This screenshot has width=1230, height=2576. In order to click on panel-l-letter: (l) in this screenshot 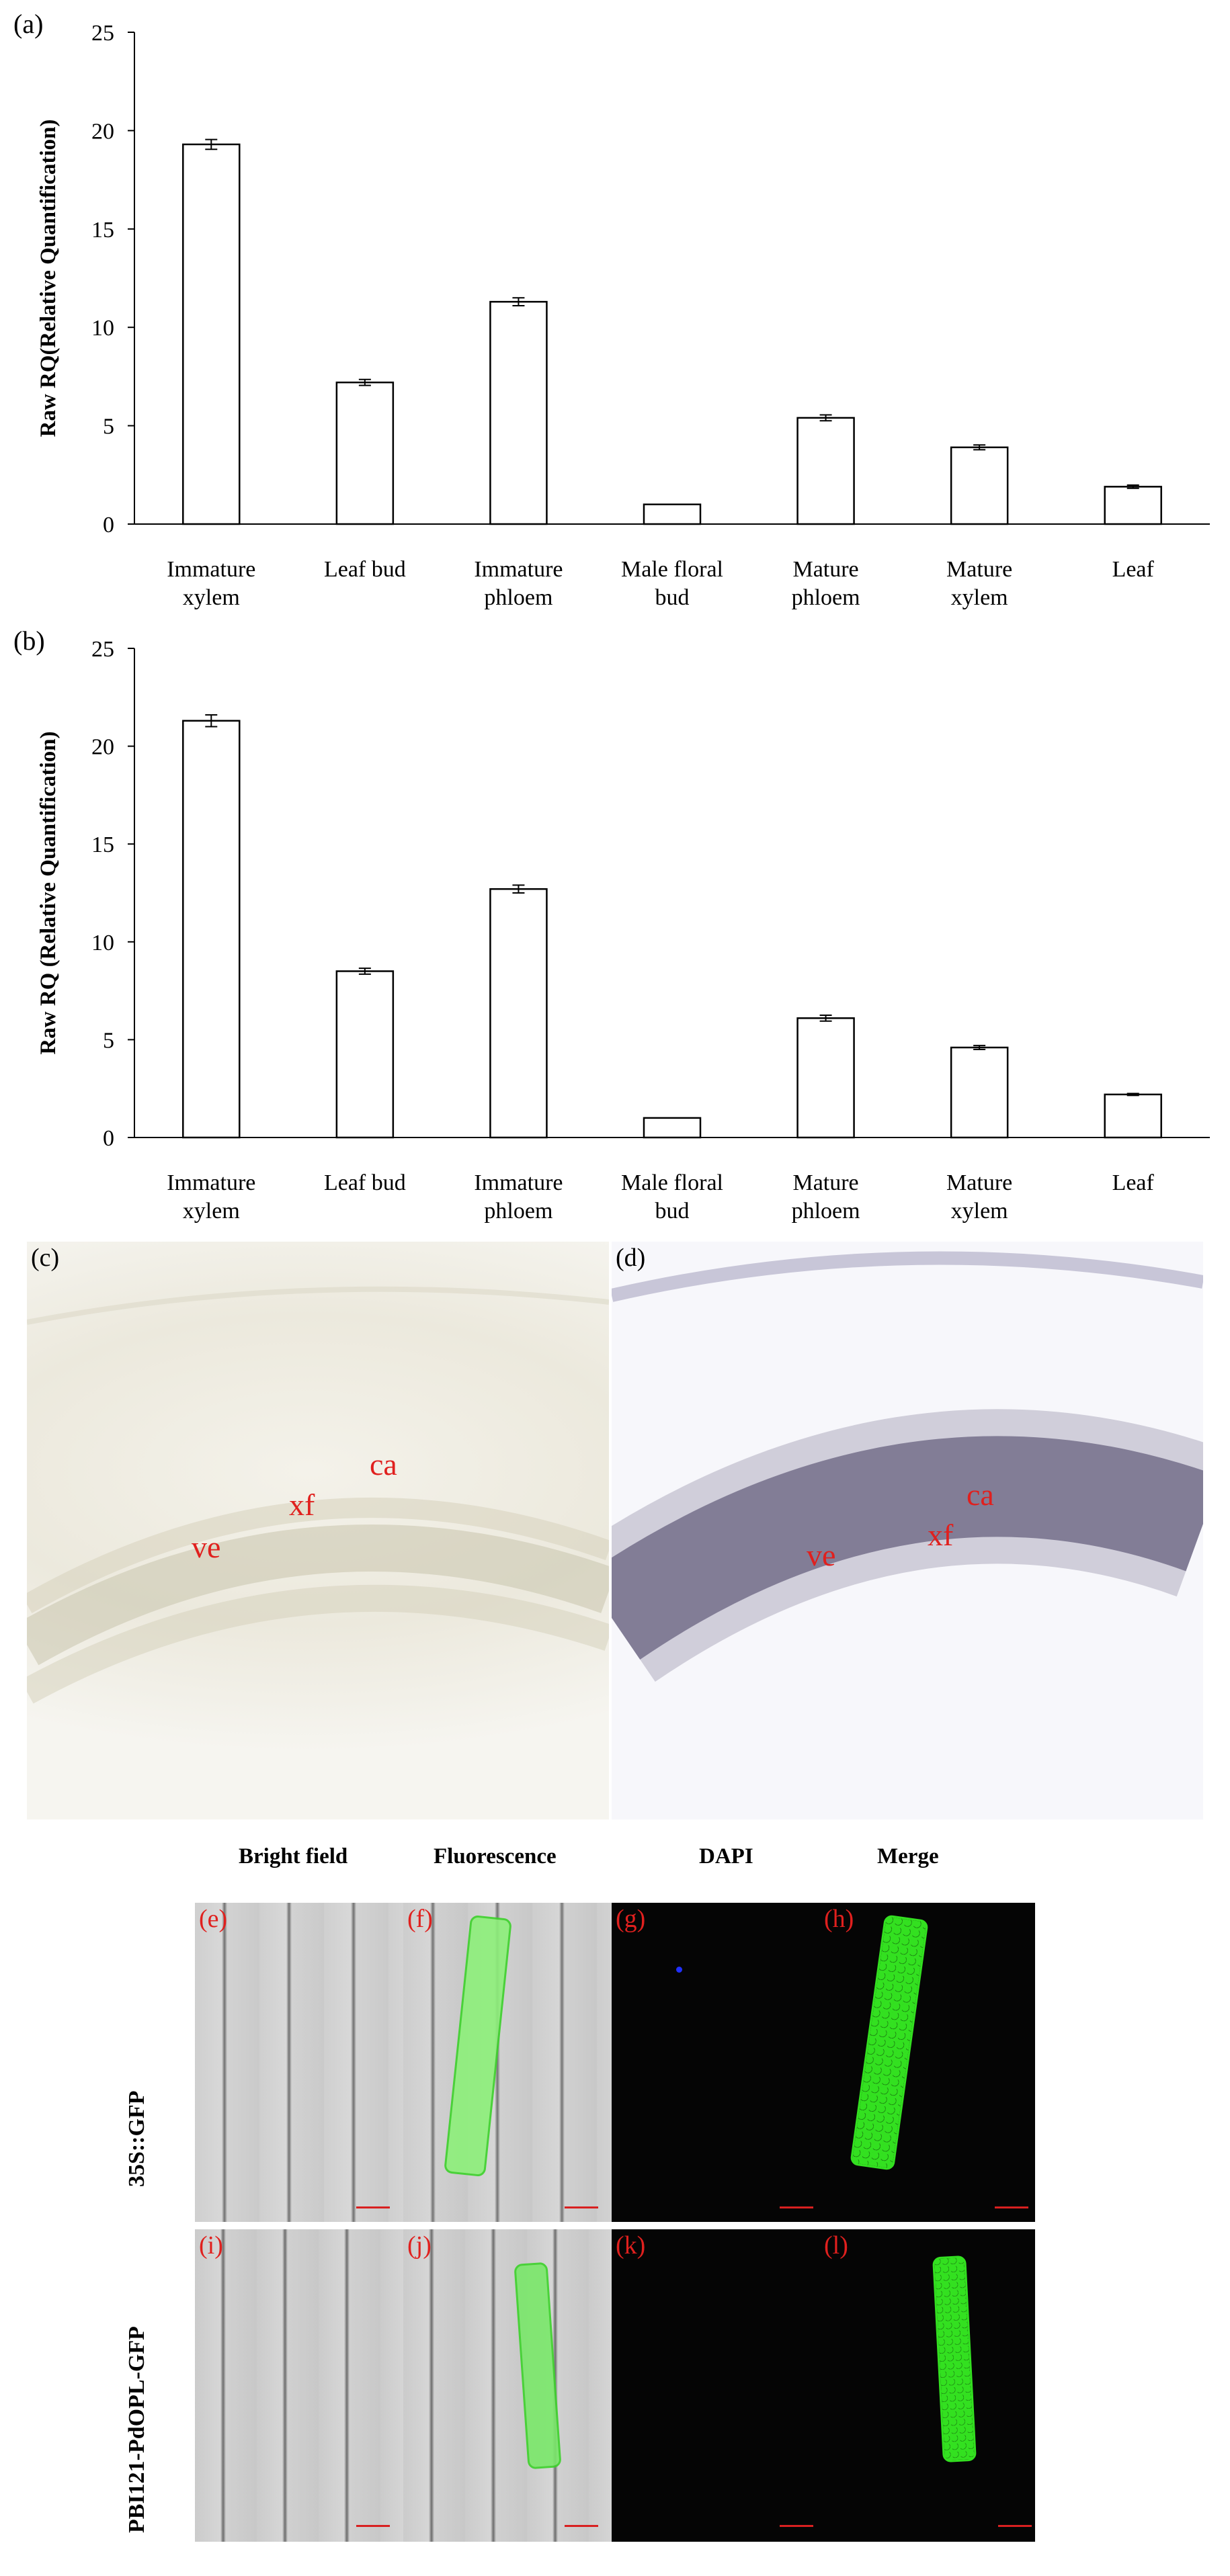, I will do `click(836, 2245)`.